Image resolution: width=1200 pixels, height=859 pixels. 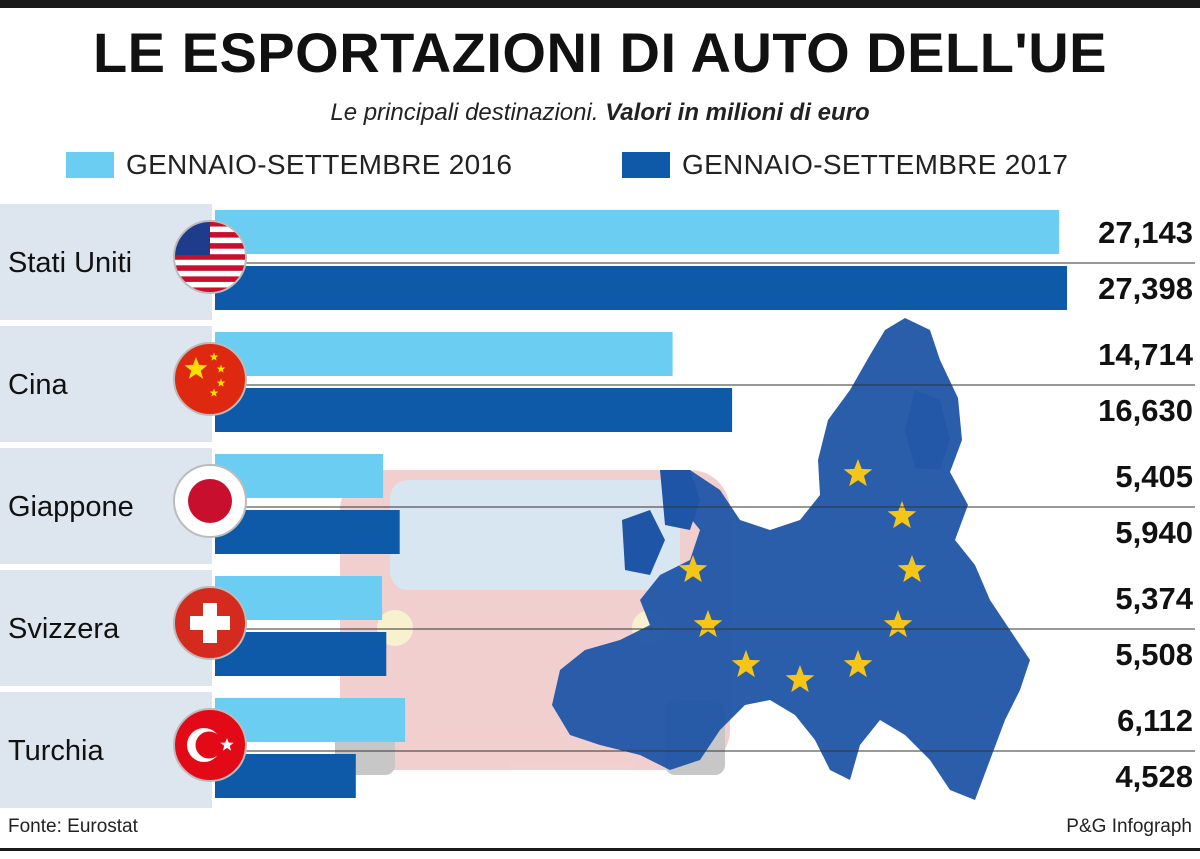 What do you see at coordinates (1145, 288) in the screenshot?
I see `value-label: 27,398` at bounding box center [1145, 288].